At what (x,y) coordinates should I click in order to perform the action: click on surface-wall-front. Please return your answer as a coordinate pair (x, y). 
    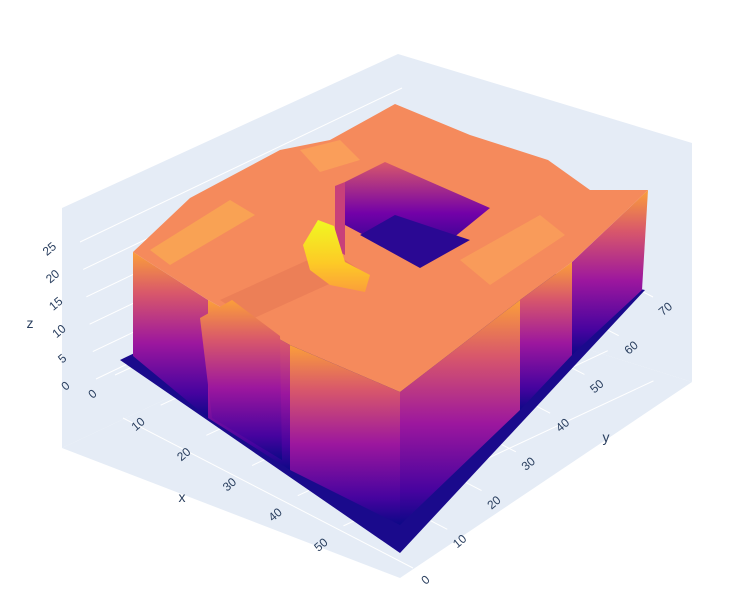
    Looking at the image, I should click on (345, 435).